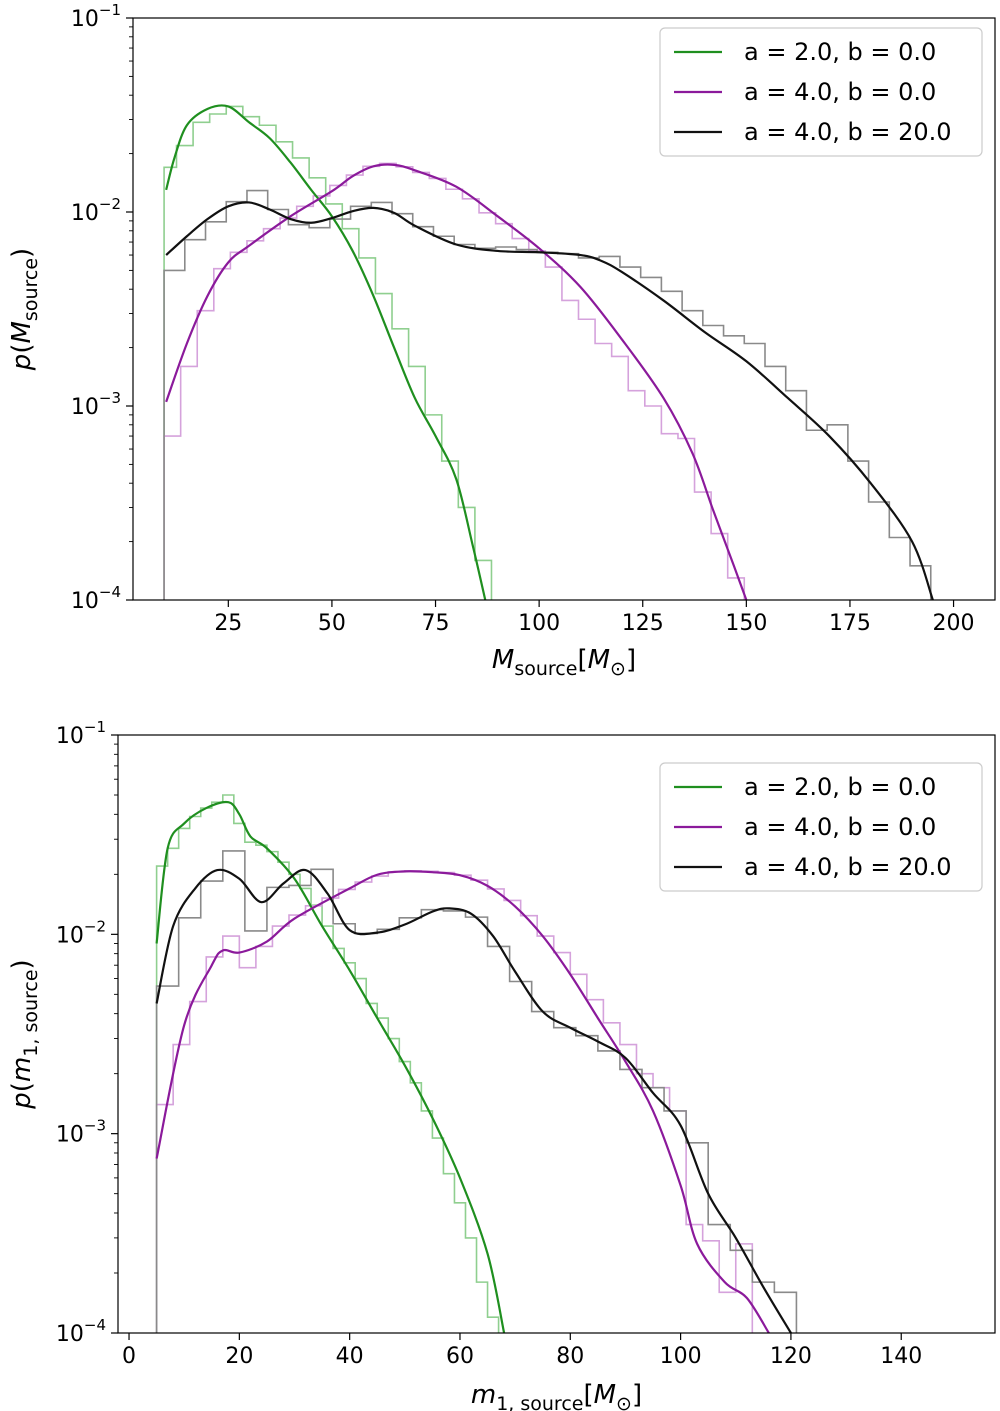 The image size is (1000, 1411). I want to click on x-axis-label: Msource[M⊙], so click(564, 662).